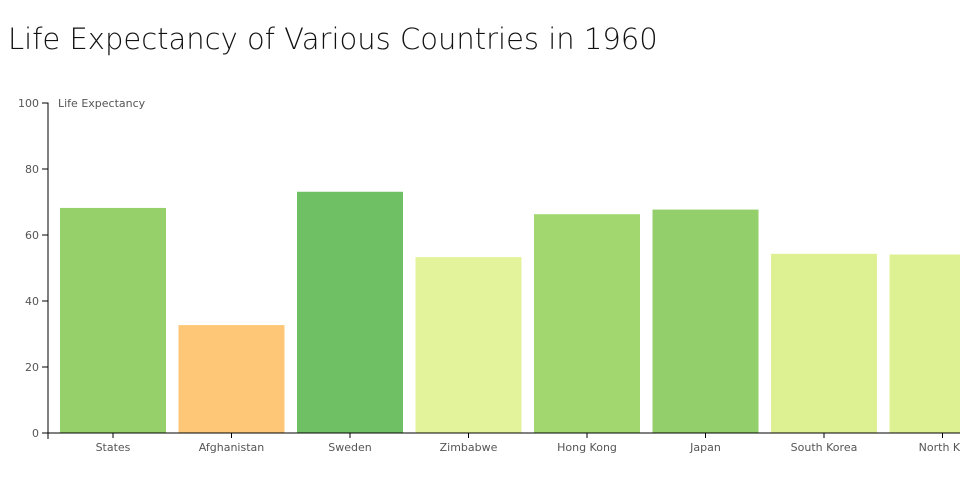 The height and width of the screenshot is (500, 960). What do you see at coordinates (113, 320) in the screenshot?
I see `bar-states` at bounding box center [113, 320].